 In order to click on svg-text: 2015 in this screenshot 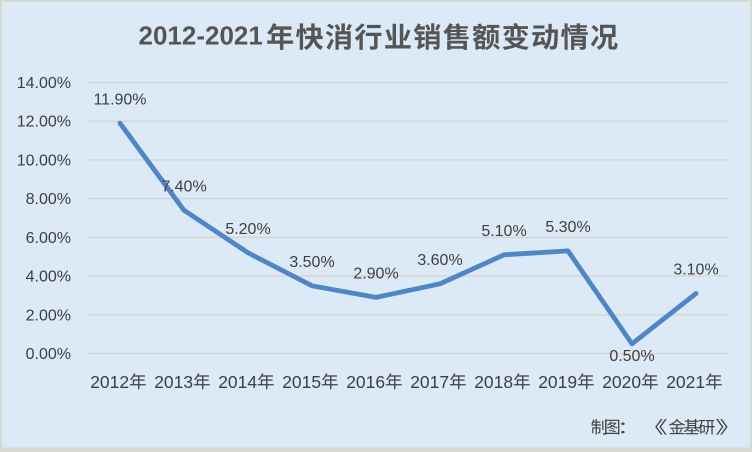, I will do `click(301, 382)`.